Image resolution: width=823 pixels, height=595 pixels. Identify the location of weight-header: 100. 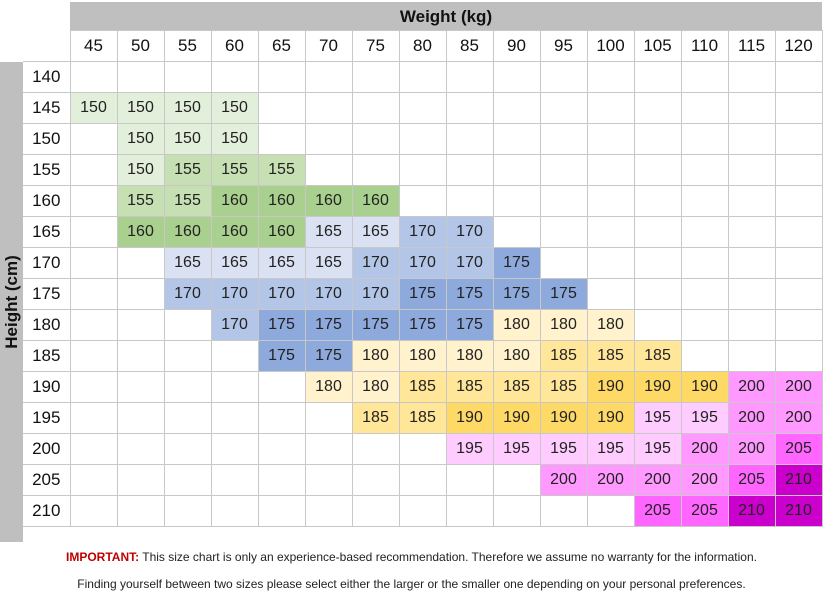
(610, 46).